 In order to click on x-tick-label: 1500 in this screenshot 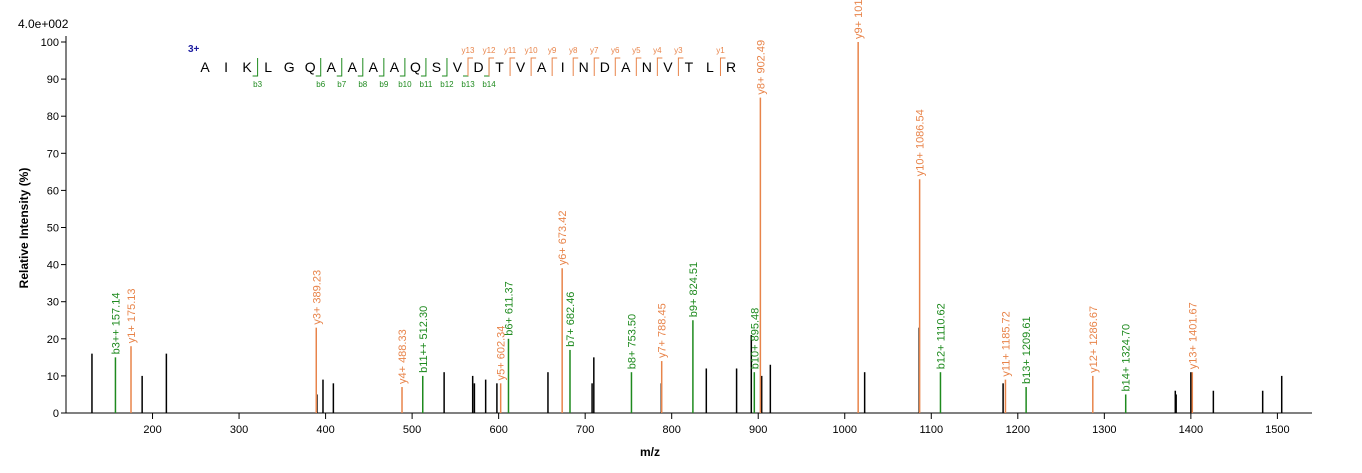, I will do `click(1277, 430)`.